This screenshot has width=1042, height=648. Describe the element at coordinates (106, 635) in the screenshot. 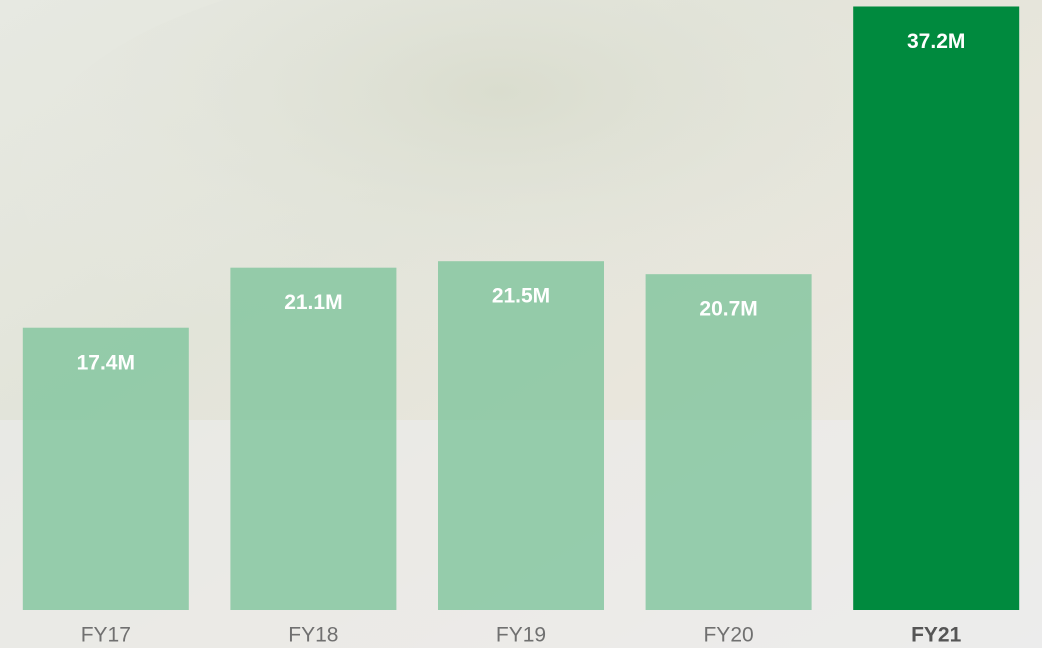

I see `x-tick-label: FY17` at that location.